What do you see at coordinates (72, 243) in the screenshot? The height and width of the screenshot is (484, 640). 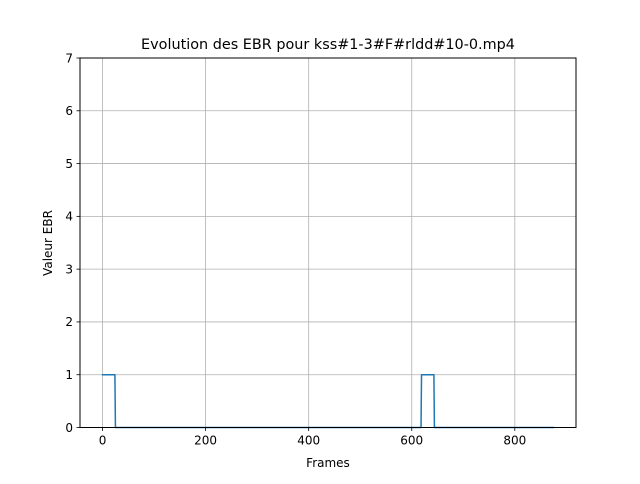 I see `y-axis-ticks: 0 1 2 3 4 5 6 7` at bounding box center [72, 243].